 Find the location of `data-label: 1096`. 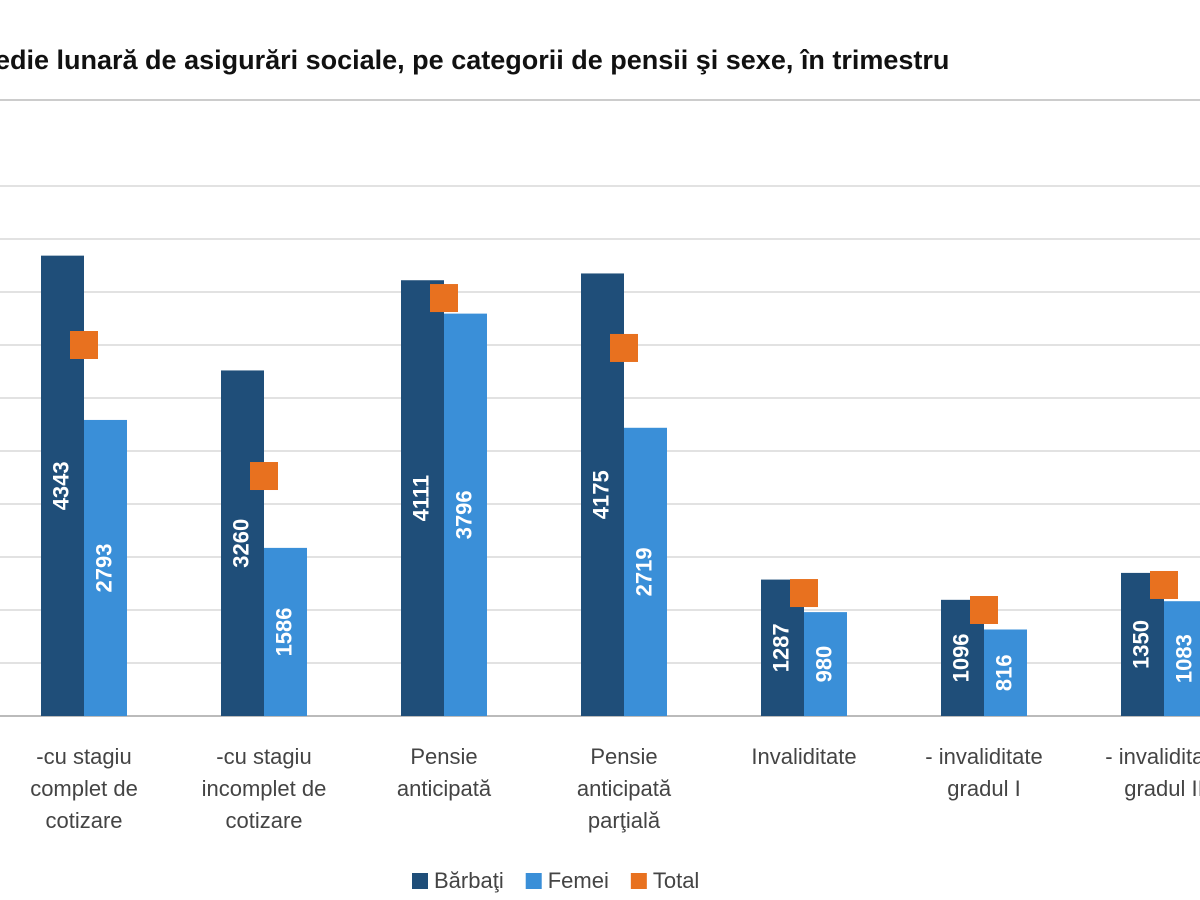

data-label: 1096 is located at coordinates (960, 657).